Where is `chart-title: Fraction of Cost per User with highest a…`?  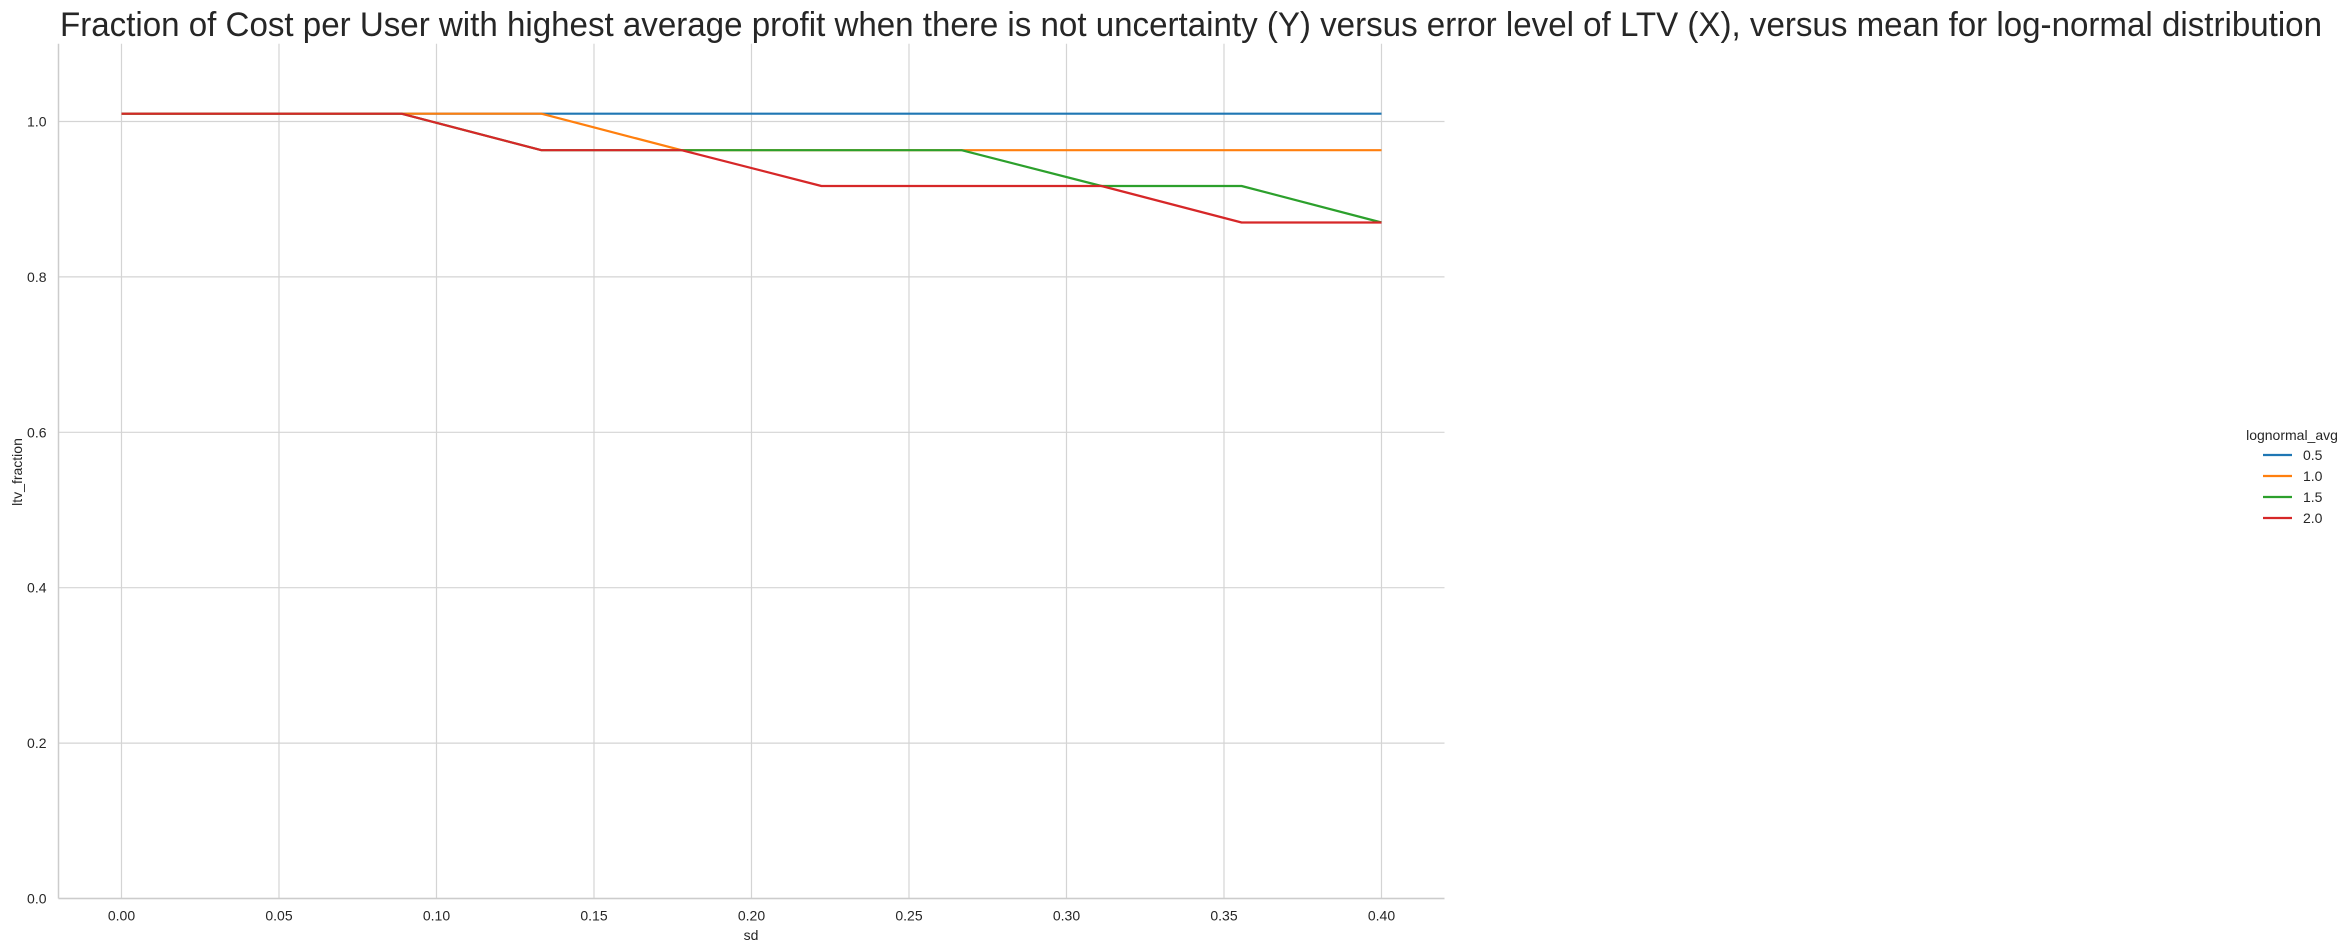 chart-title: Fraction of Cost per User with highest a… is located at coordinates (1191, 25).